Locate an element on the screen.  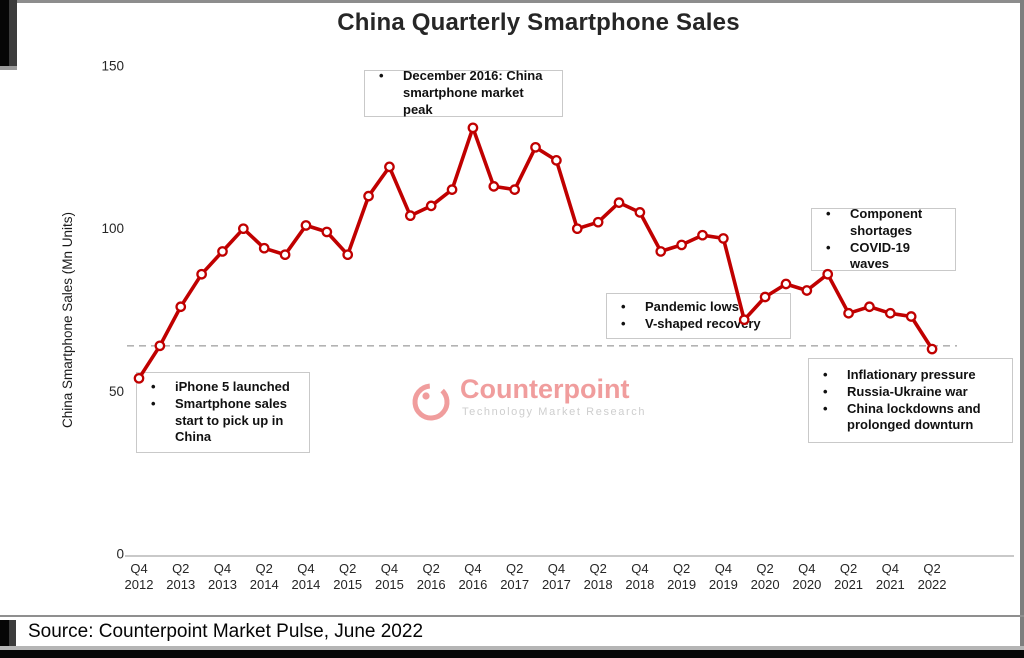
frame-corner-tab-bottom is located at coordinates (8, 634).